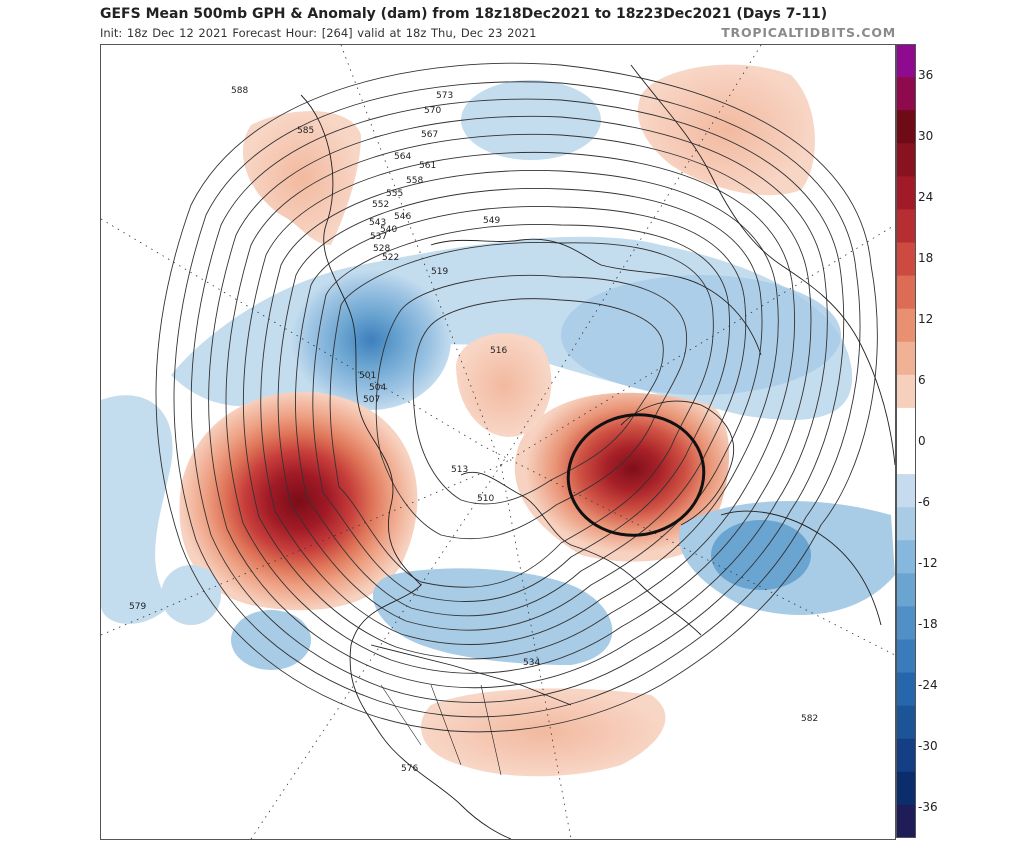  What do you see at coordinates (378, 237) in the screenshot?
I see `contour-label: 537` at bounding box center [378, 237].